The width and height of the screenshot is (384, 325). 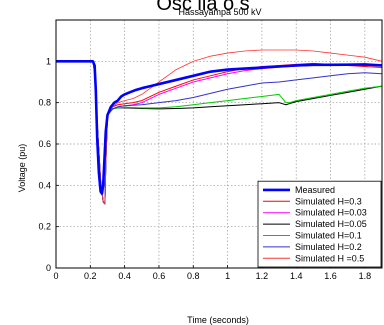 I want to click on legend-entry: Simulated H=0.3, so click(x=328, y=201).